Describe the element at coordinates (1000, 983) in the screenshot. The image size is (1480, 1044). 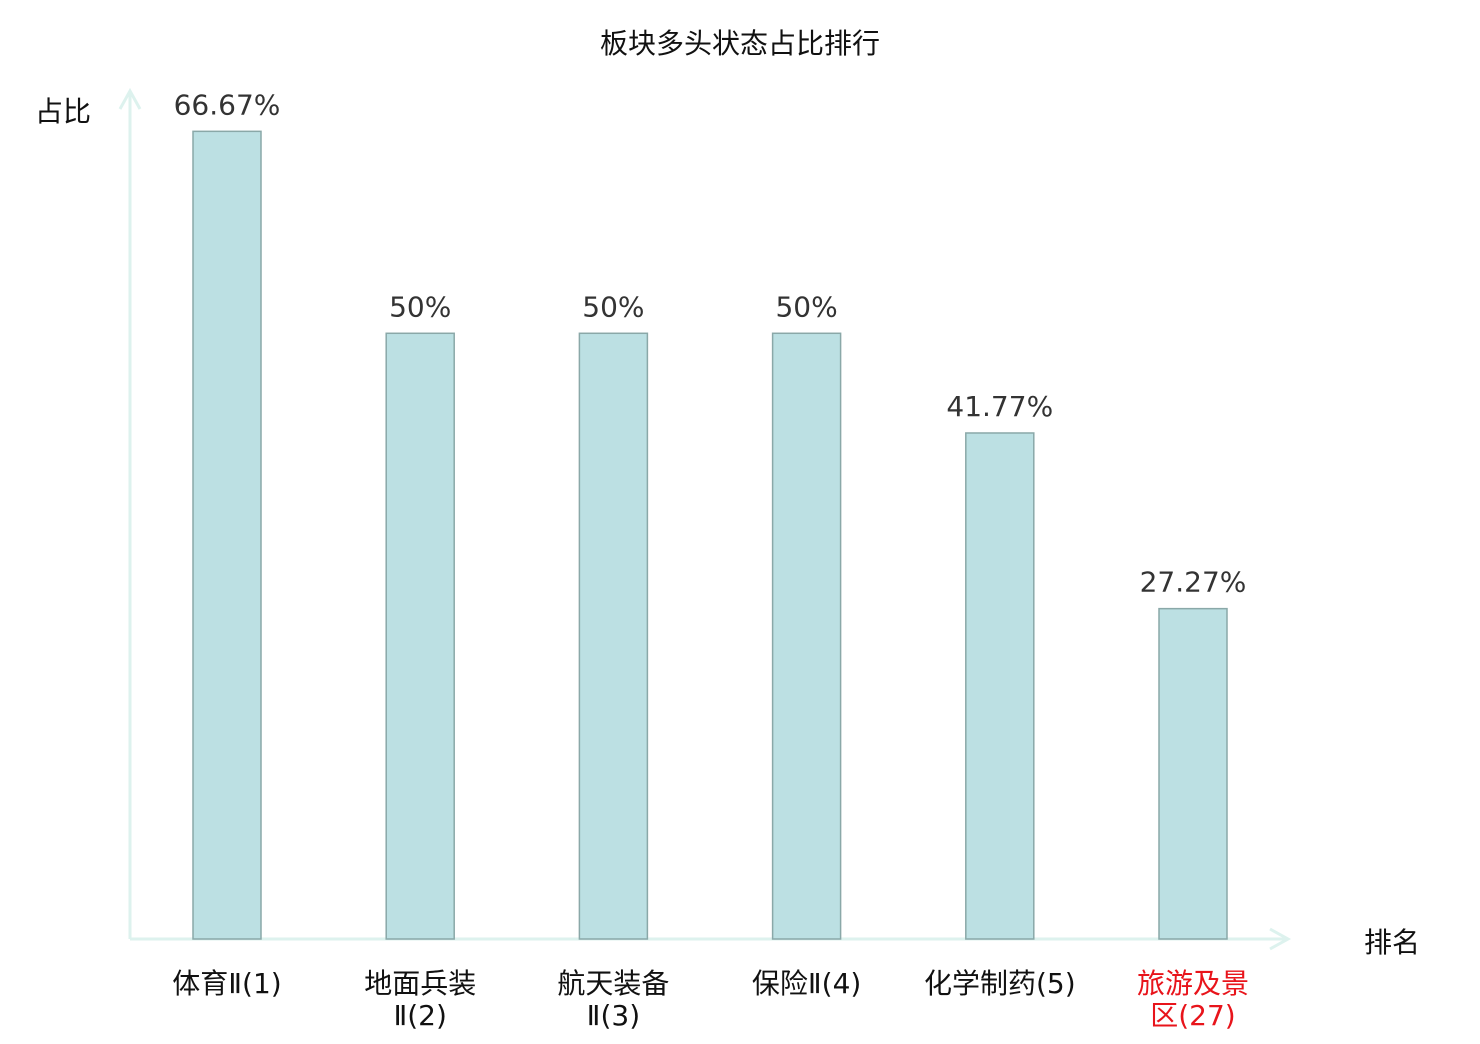
I see `category-label: 化学制药(5)` at that location.